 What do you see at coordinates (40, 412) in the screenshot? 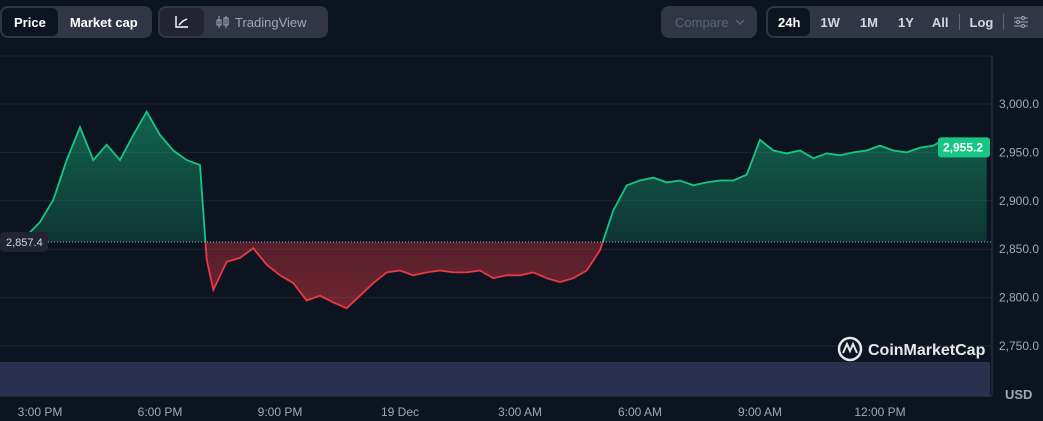
I see `x-tick-label: 3:00 PM` at bounding box center [40, 412].